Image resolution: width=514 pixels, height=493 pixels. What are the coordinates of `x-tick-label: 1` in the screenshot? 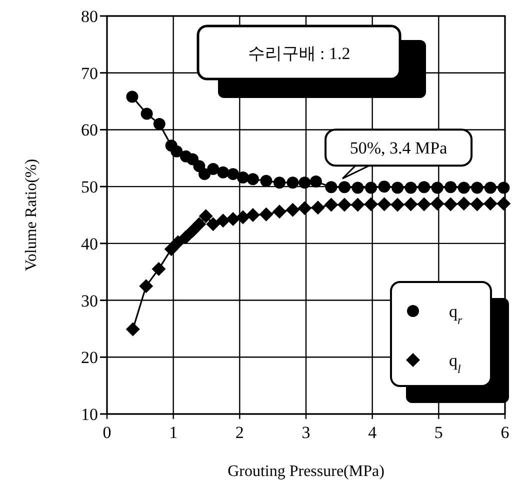 It's located at (173, 432).